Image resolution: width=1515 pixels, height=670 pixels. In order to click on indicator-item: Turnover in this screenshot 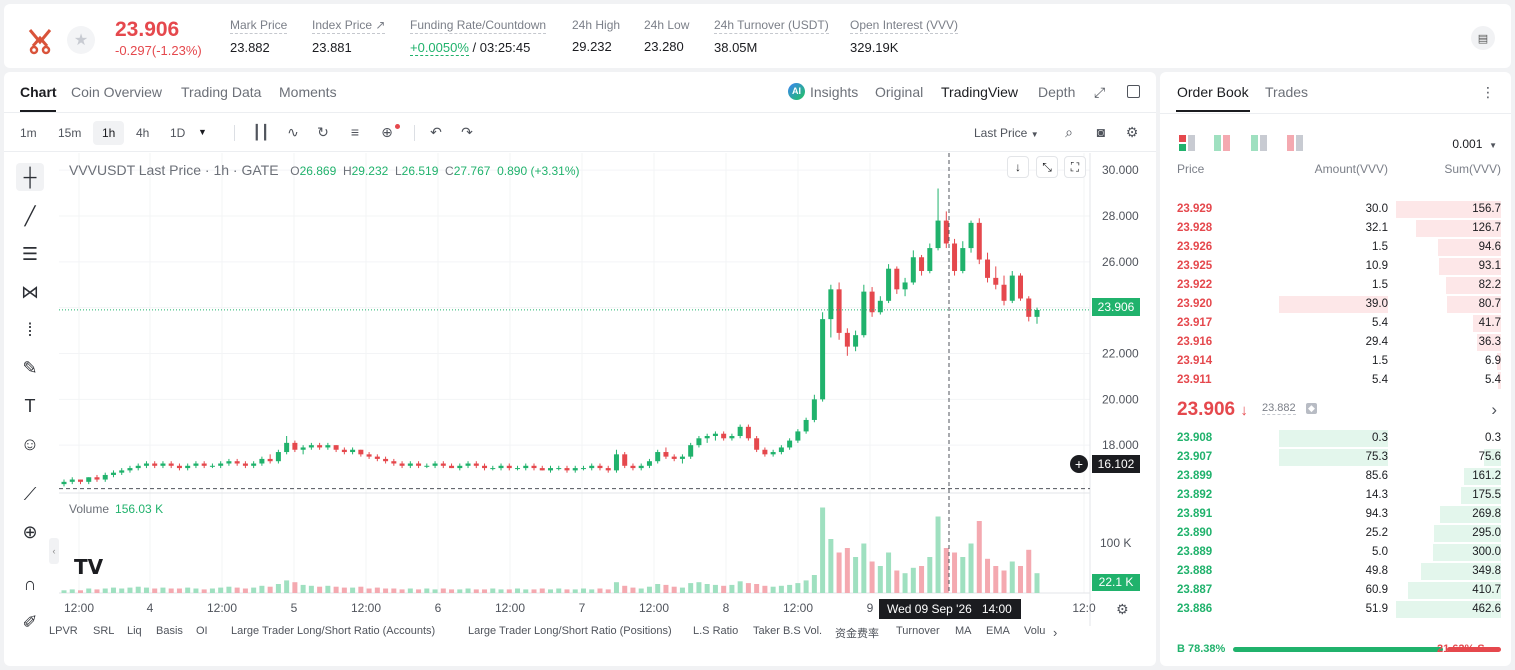, I will do `click(918, 631)`.